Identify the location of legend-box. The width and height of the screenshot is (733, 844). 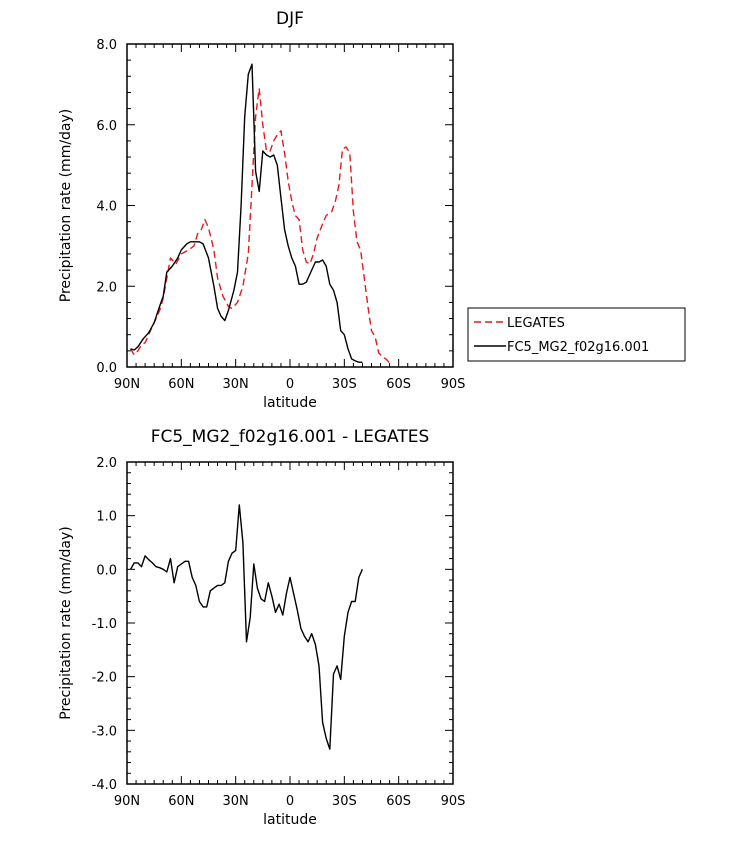
(576, 334).